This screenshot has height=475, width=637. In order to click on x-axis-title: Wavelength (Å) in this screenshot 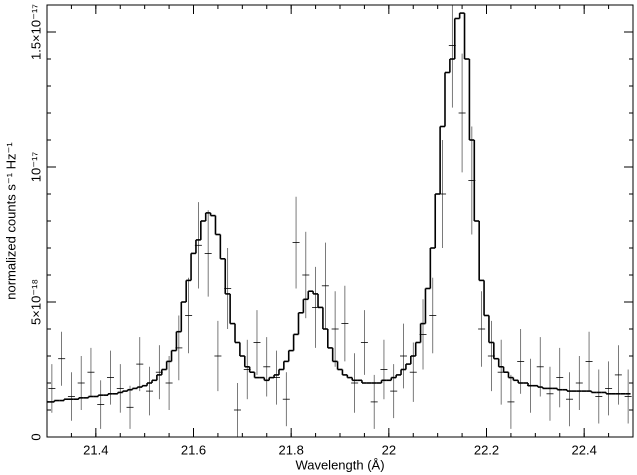, I will do `click(339, 464)`.